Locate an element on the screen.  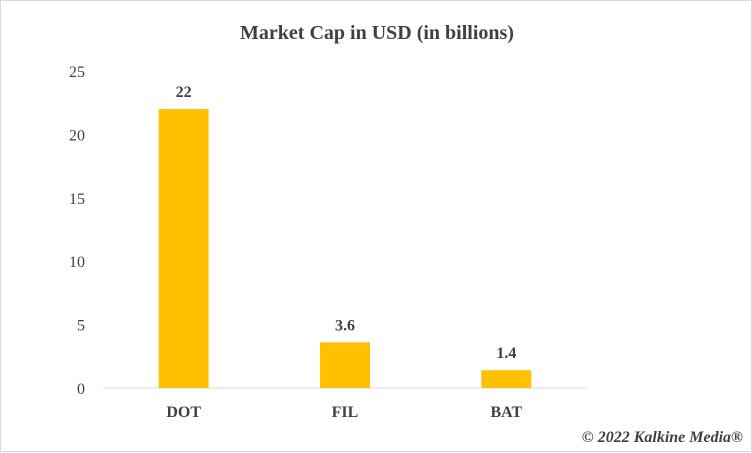
y-tick-label: 5 is located at coordinates (81, 326).